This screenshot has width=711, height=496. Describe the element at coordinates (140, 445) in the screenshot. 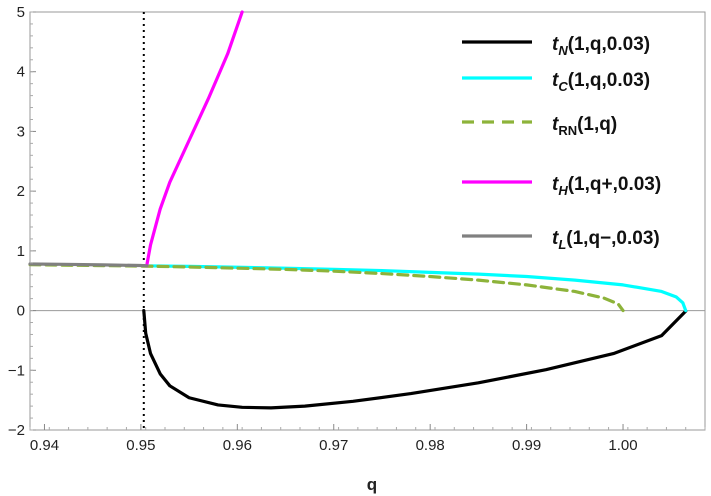

I see `x-tick-label: 0.95` at that location.